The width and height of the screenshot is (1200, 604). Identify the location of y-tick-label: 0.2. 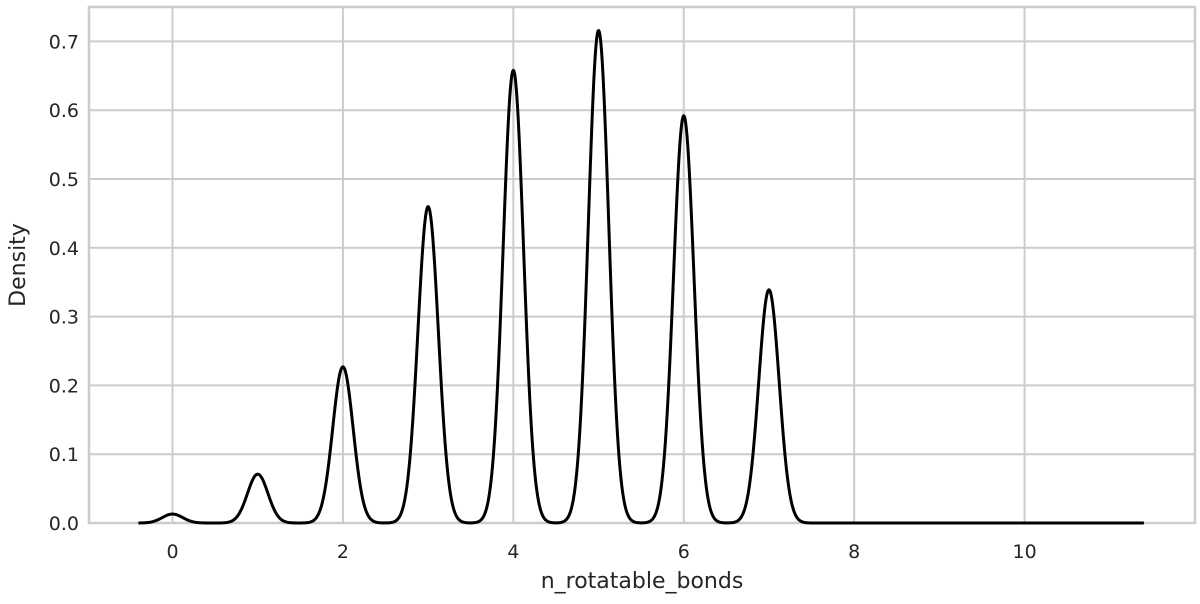
(64, 386).